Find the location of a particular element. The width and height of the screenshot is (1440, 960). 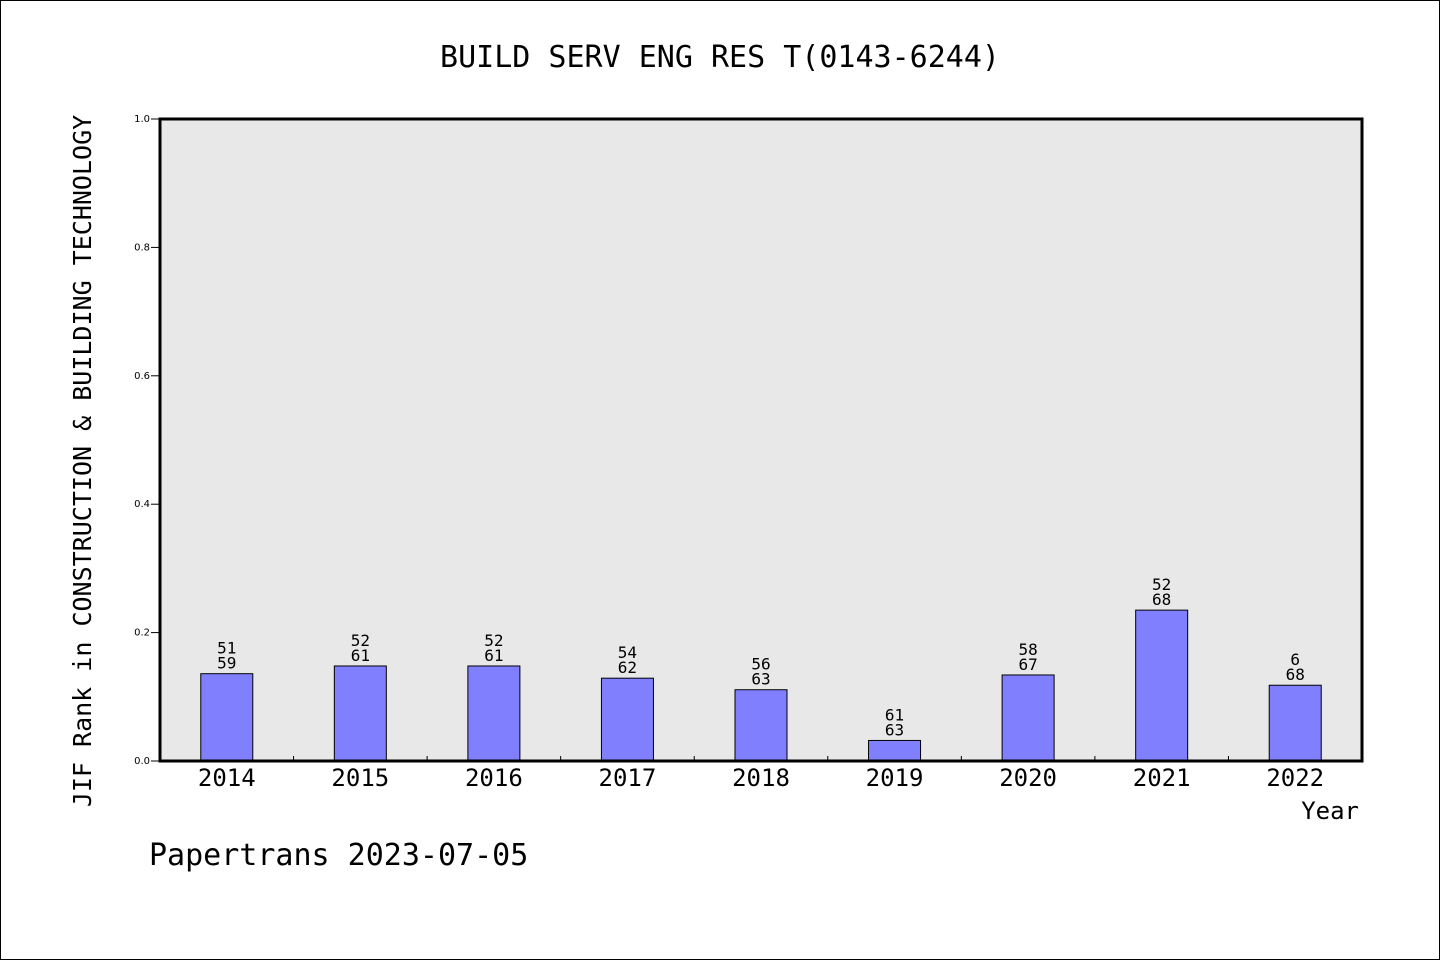

x-tick-label: 2015 is located at coordinates (360, 778).